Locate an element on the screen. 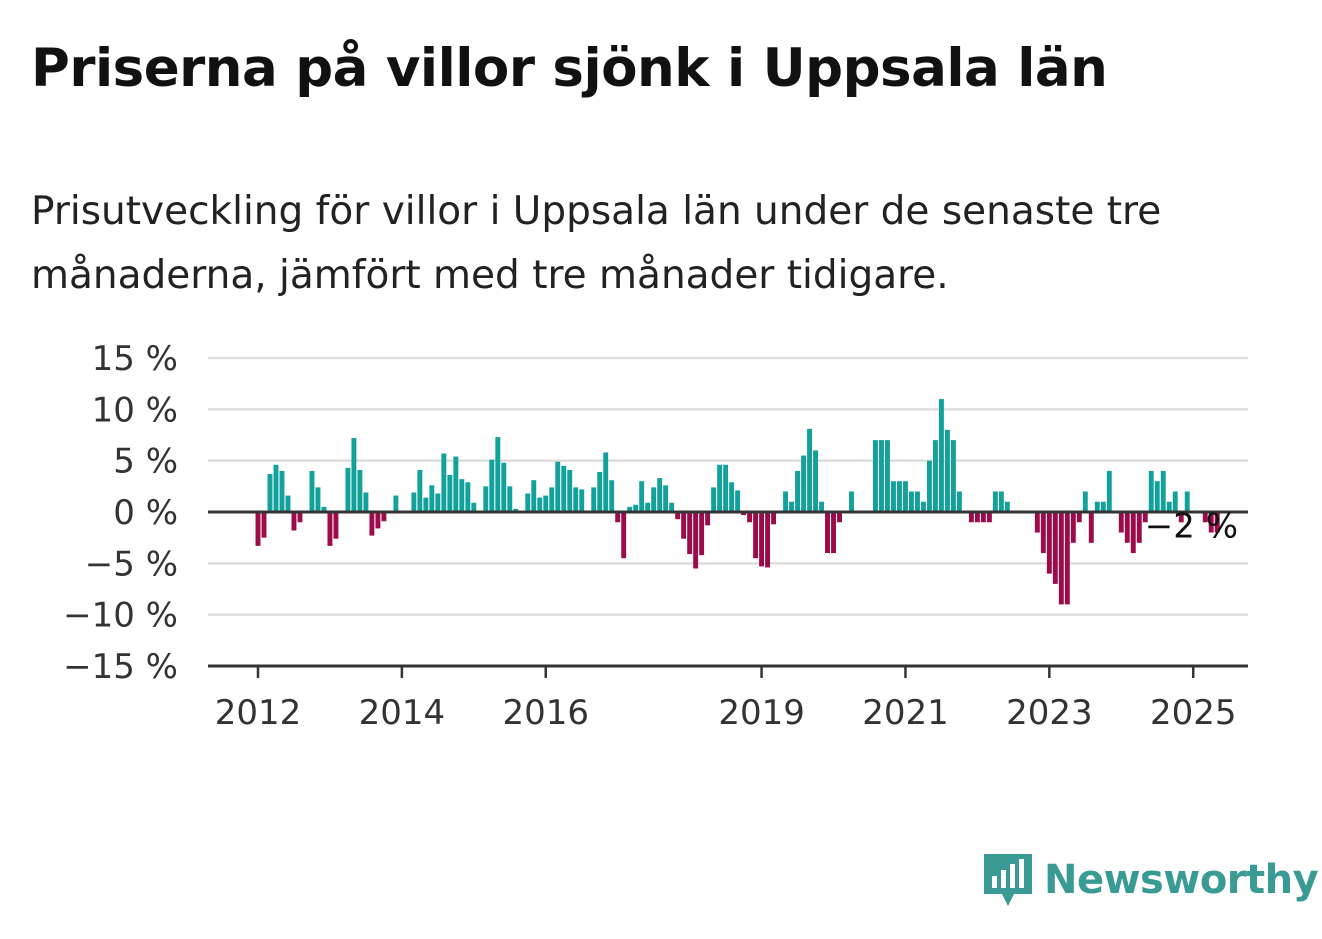  chart-title: Priserna på villor sjönk i Uppsala län is located at coordinates (569, 68).